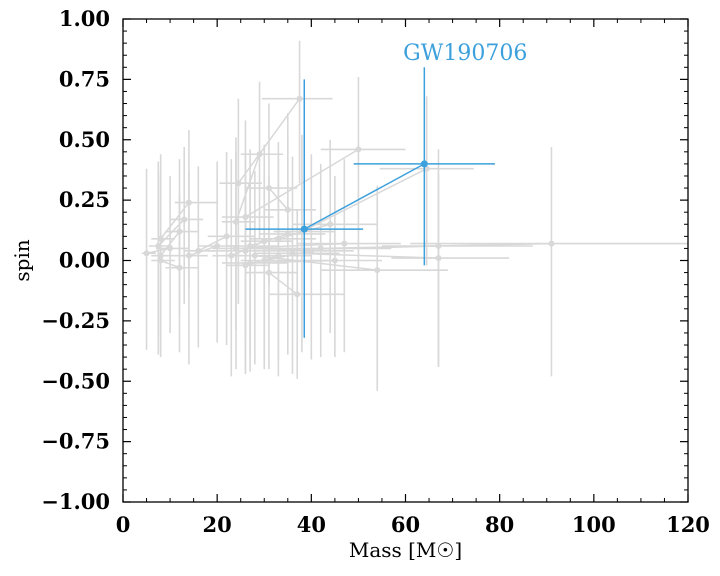 Image resolution: width=720 pixels, height=576 pixels. What do you see at coordinates (311, 524) in the screenshot?
I see `x-tick-label: 40` at bounding box center [311, 524].